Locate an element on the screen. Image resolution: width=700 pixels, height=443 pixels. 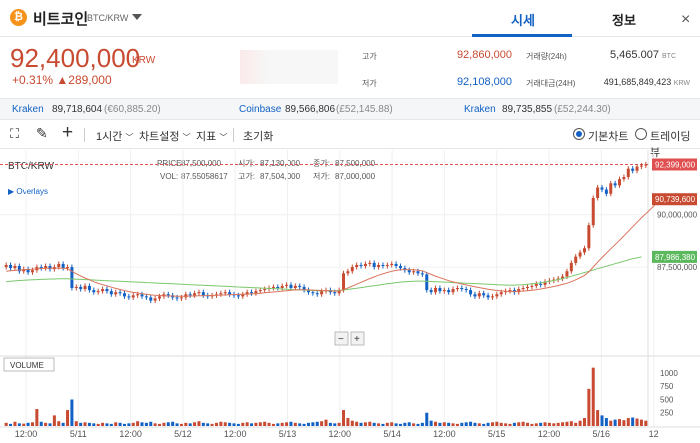
high-value: 92,860,000 is located at coordinates (484, 55).